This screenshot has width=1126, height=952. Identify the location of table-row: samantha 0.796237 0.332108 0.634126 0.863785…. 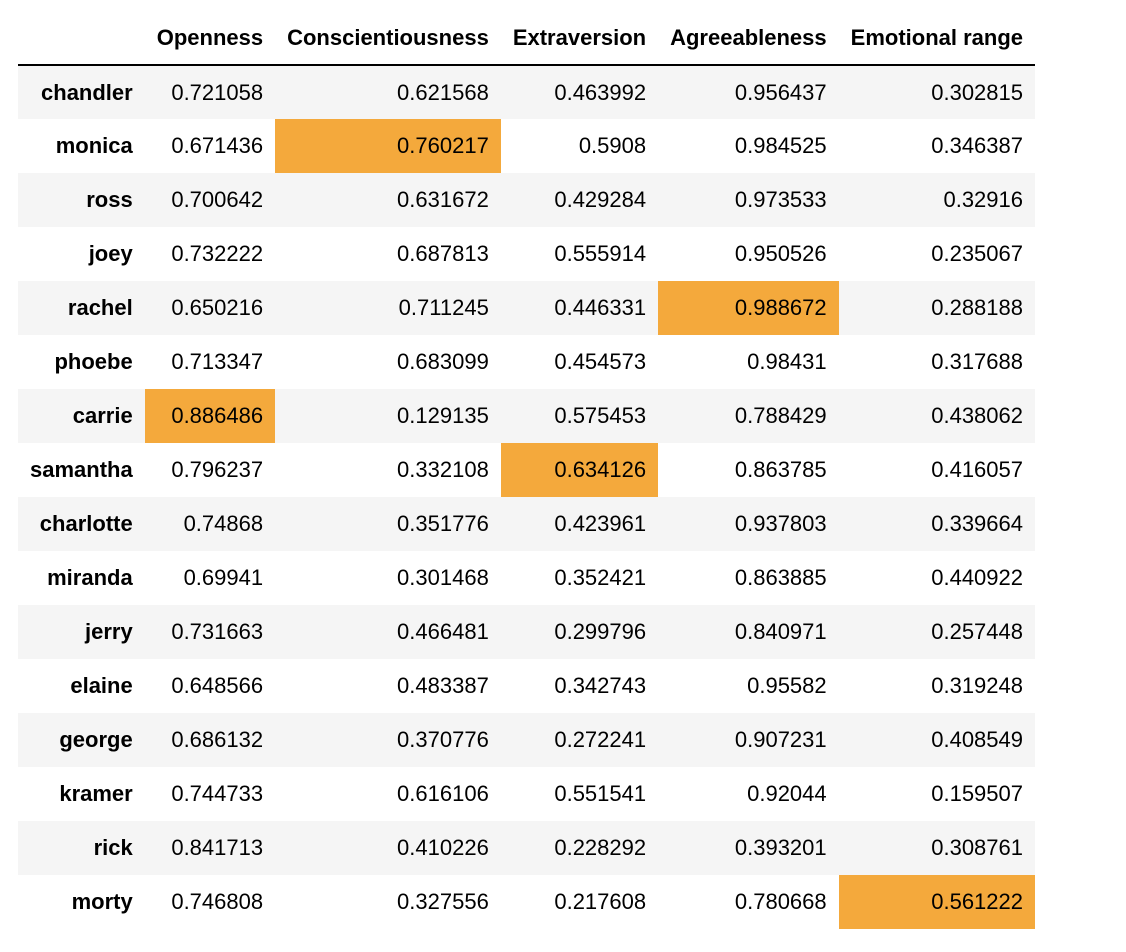
(526, 470).